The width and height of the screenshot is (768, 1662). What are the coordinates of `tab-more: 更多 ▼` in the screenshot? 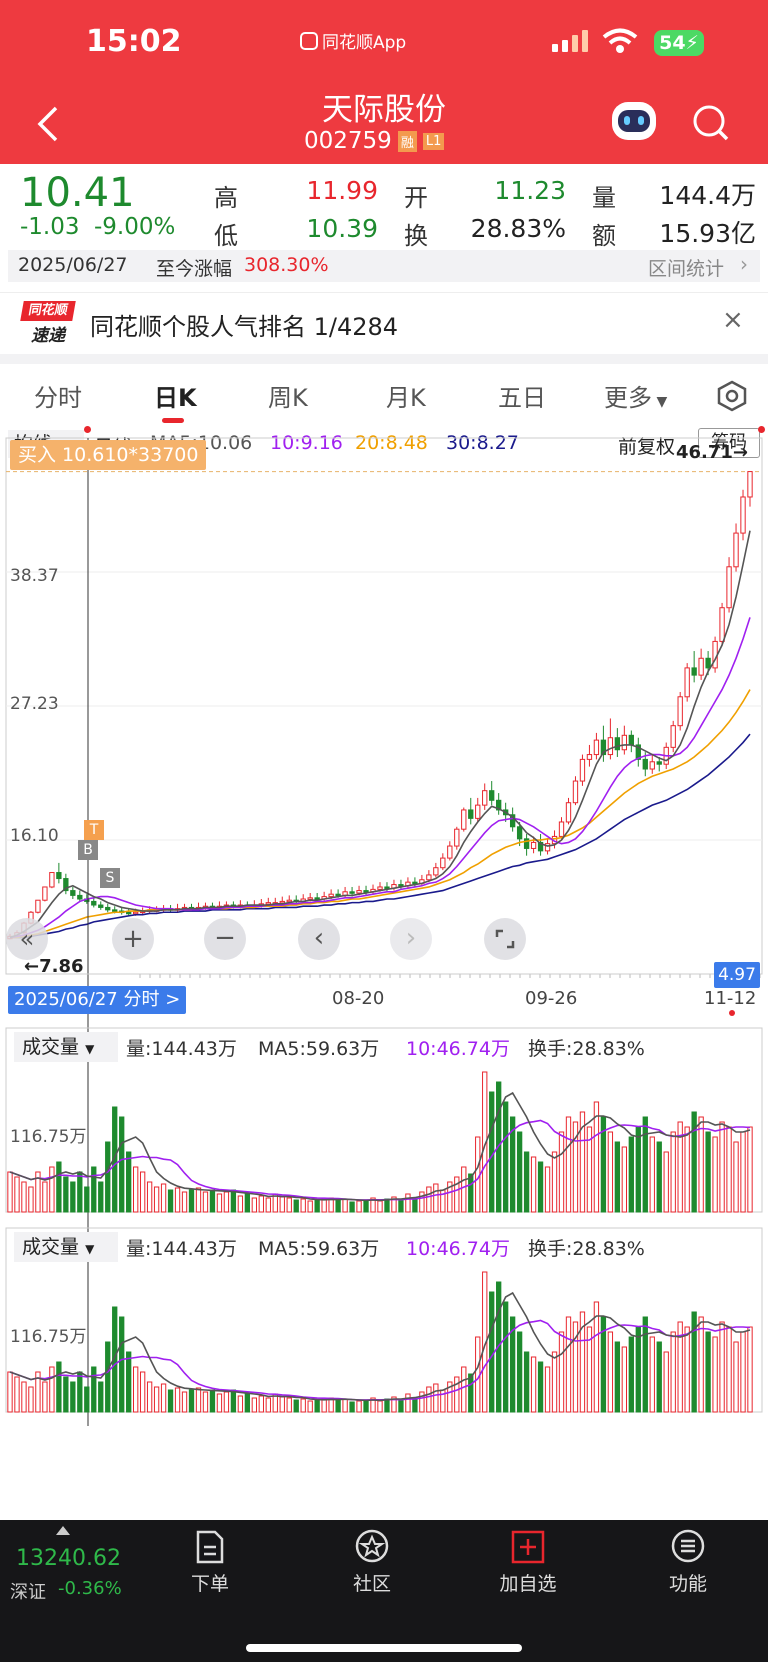 It's located at (635, 395).